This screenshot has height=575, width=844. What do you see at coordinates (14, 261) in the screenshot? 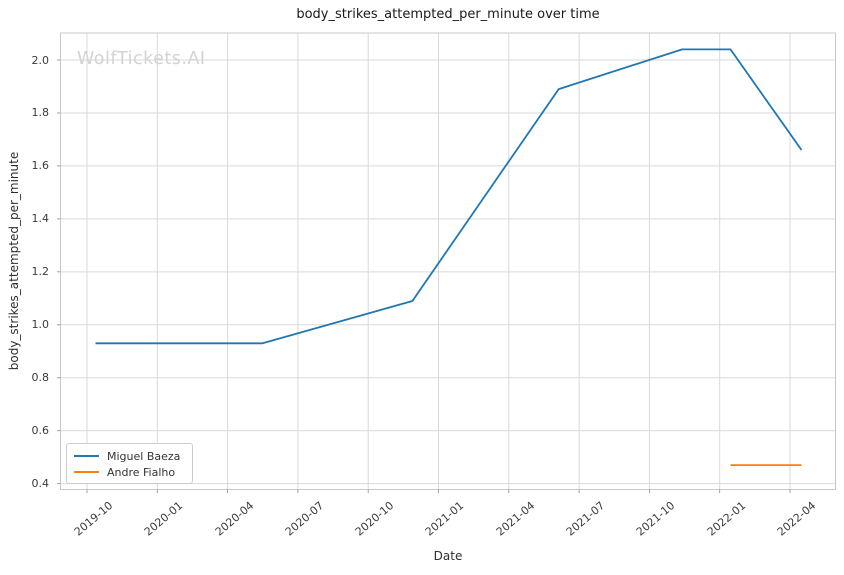
I see `y-axis-label: body_strikes_attempted_per_minute` at bounding box center [14, 261].